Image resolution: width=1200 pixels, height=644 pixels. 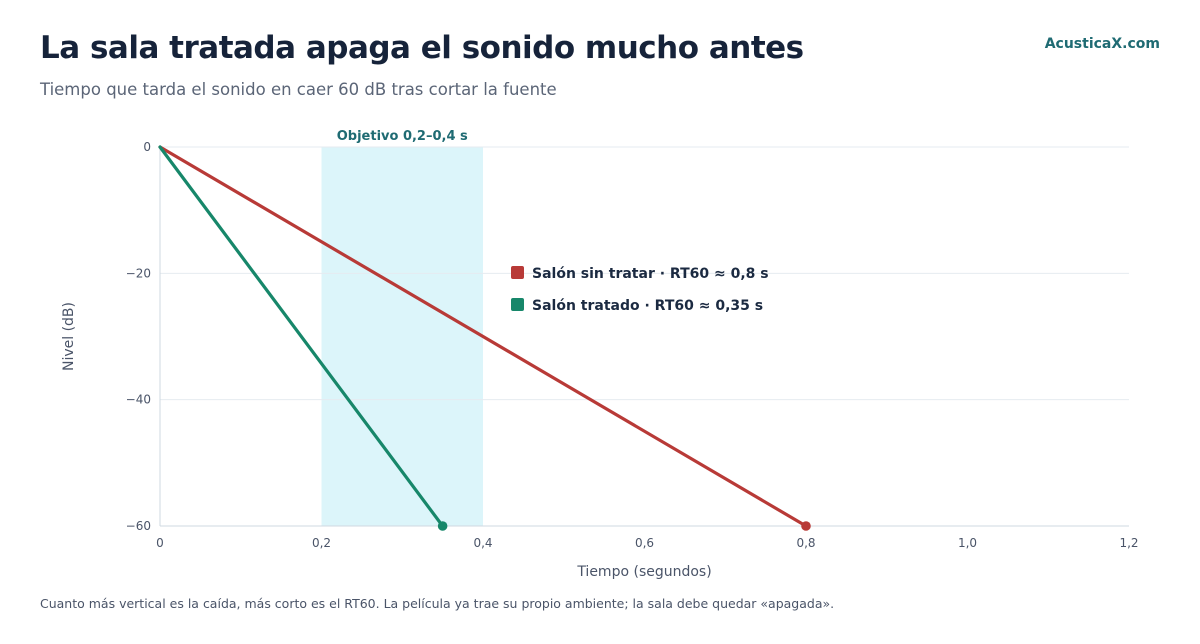 I want to click on target-band-label: Objetivo 0,2–0,4 s, so click(x=402, y=136).